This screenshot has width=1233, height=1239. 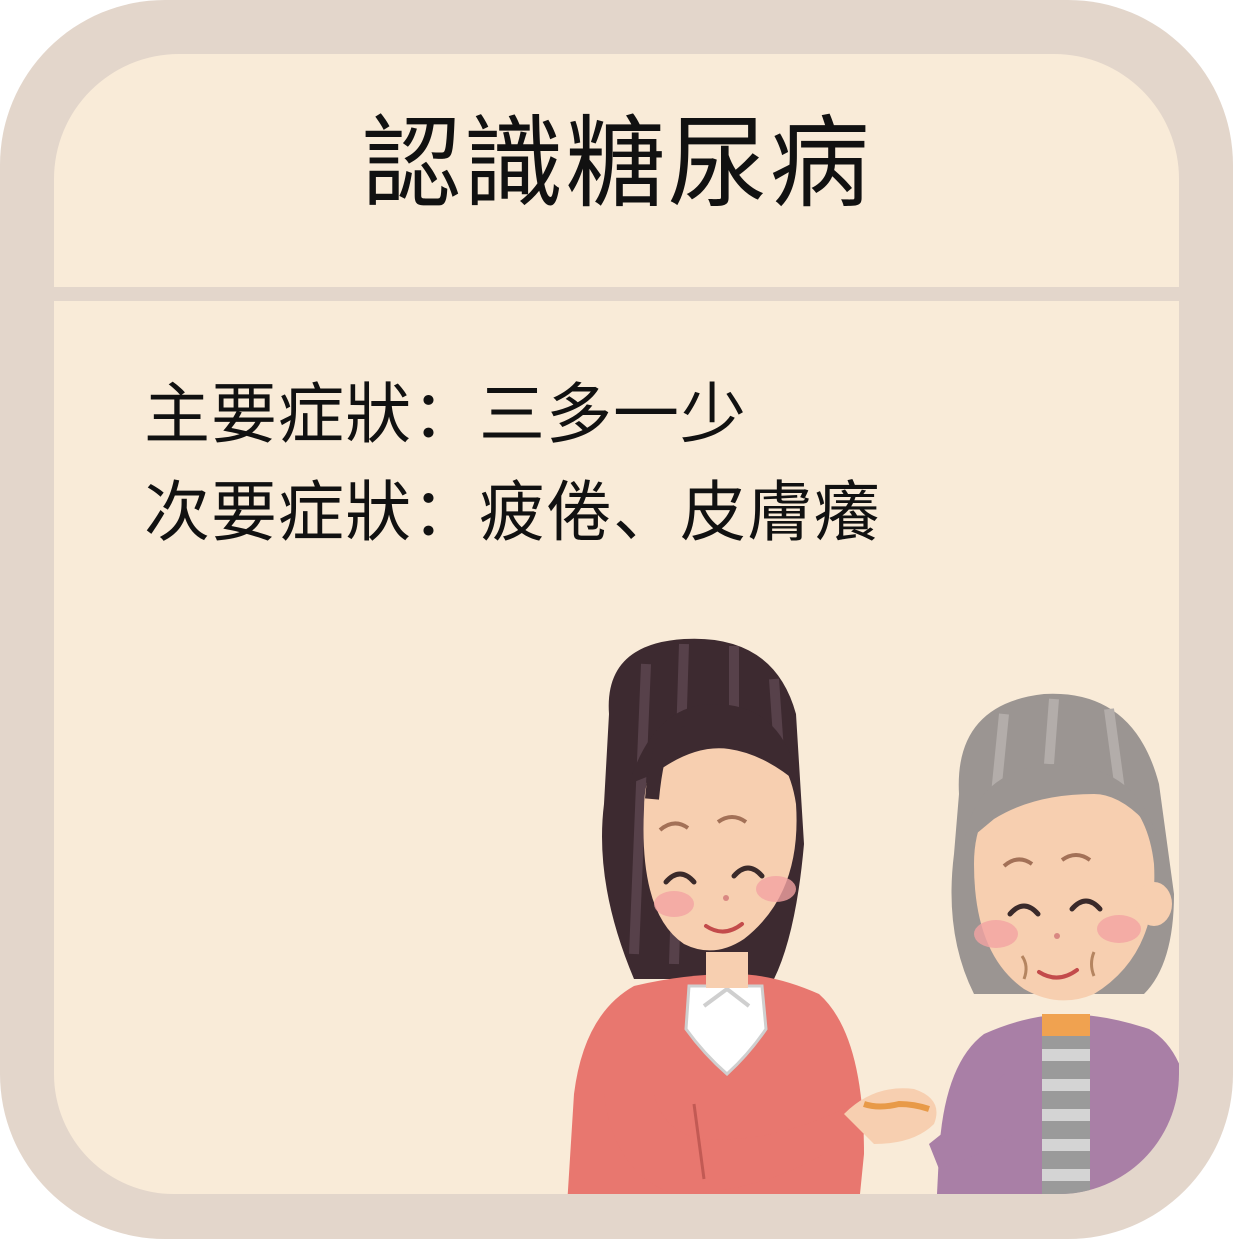 What do you see at coordinates (311, 414) in the screenshot?
I see `symptom-label: 主要症狀：` at bounding box center [311, 414].